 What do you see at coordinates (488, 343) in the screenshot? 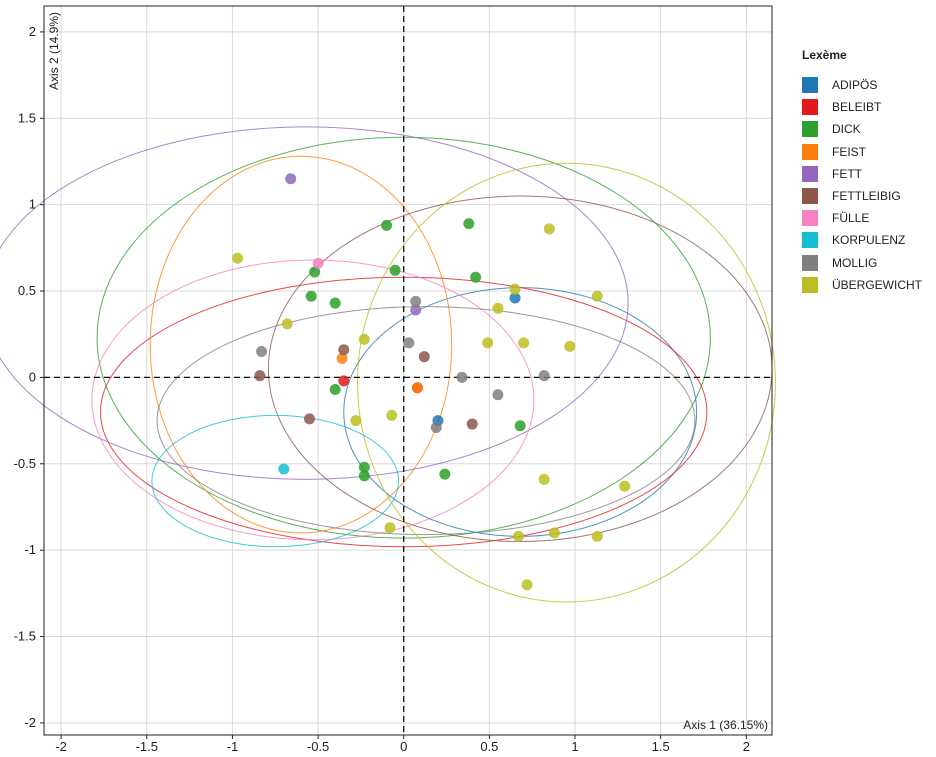
I see `point-ÜBERGEWICHT-7` at bounding box center [488, 343].